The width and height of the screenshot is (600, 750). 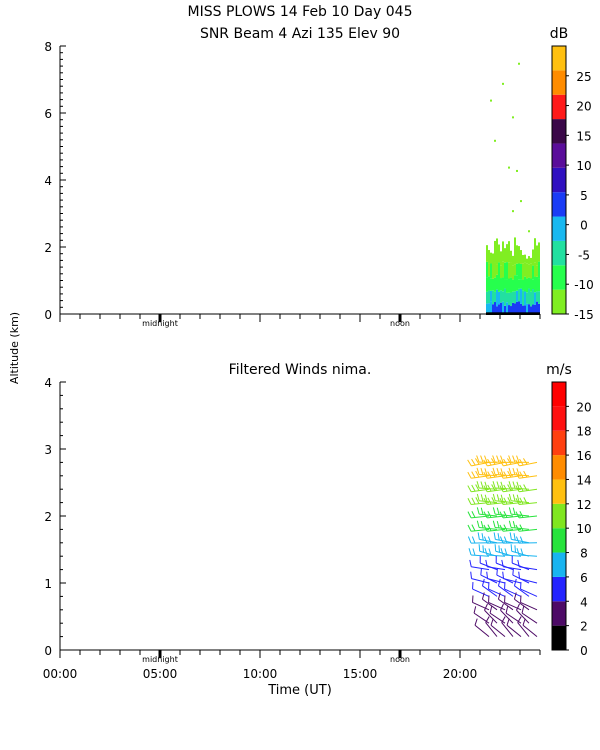 What do you see at coordinates (48, 584) in the screenshot?
I see `y-tick-label: 1` at bounding box center [48, 584].